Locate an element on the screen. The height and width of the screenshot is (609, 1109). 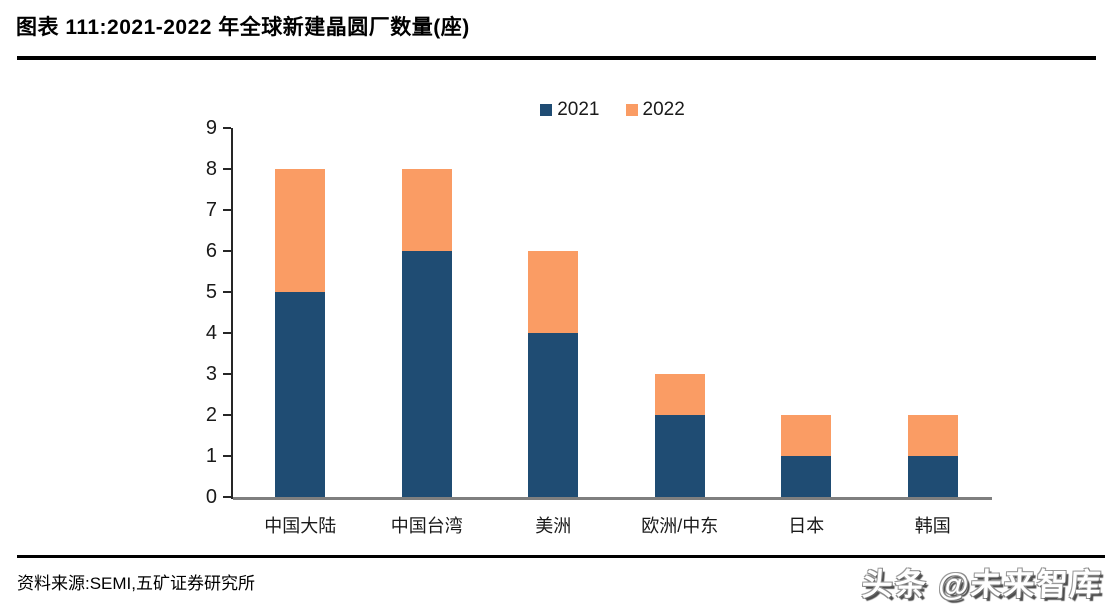
watermark-text: 头条 @未来智库 is located at coordinates (982, 584).